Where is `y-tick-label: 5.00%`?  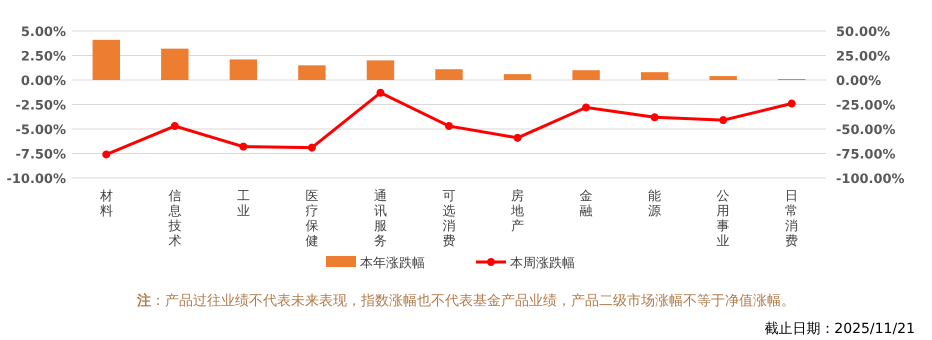
y-tick-label: 5.00% is located at coordinates (43, 32).